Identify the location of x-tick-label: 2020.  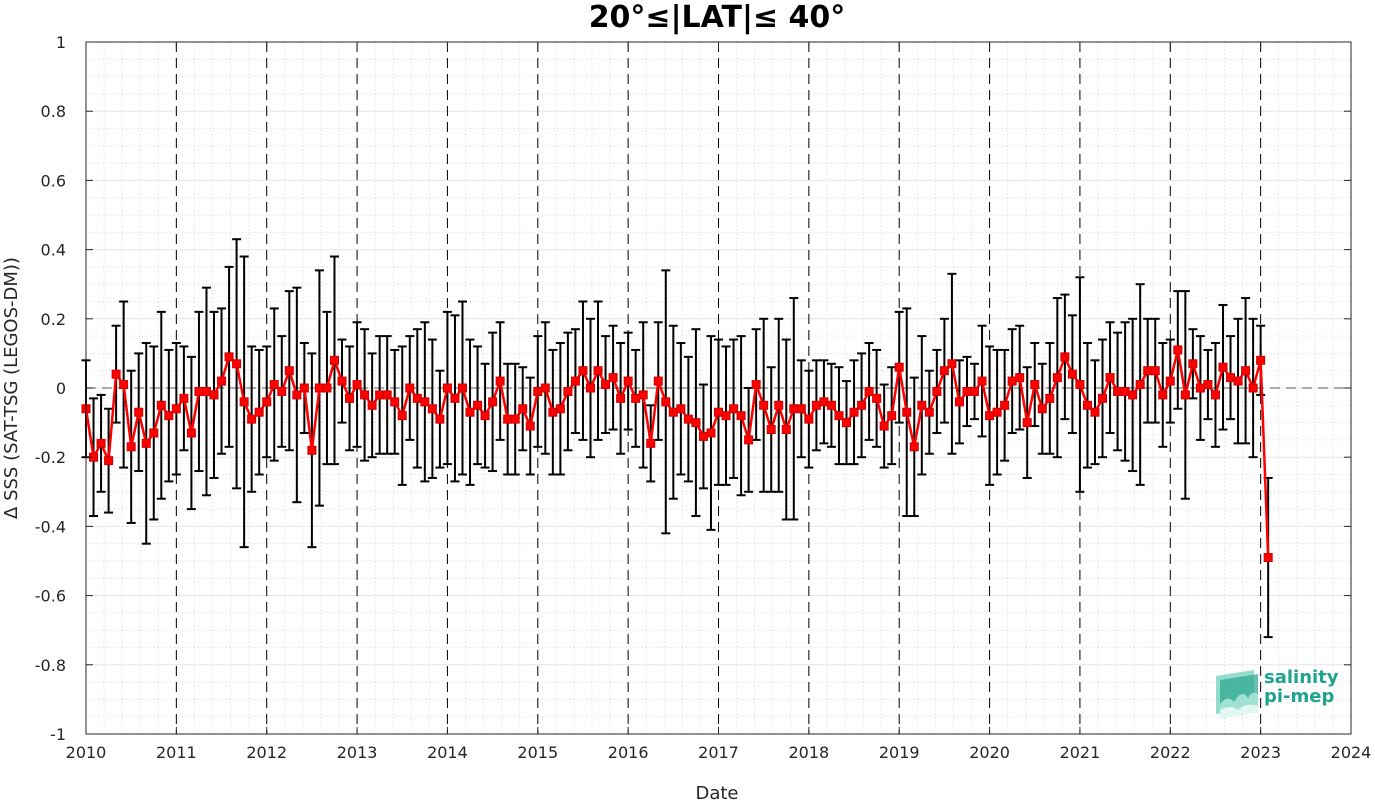
(989, 752).